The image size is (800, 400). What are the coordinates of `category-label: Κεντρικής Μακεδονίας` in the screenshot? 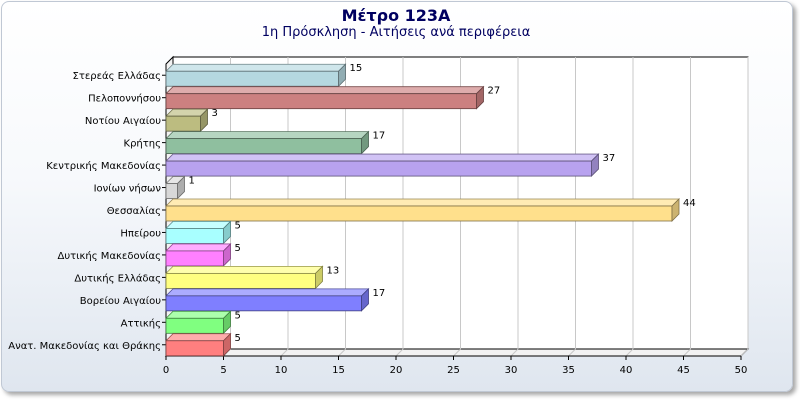 It's located at (103, 166).